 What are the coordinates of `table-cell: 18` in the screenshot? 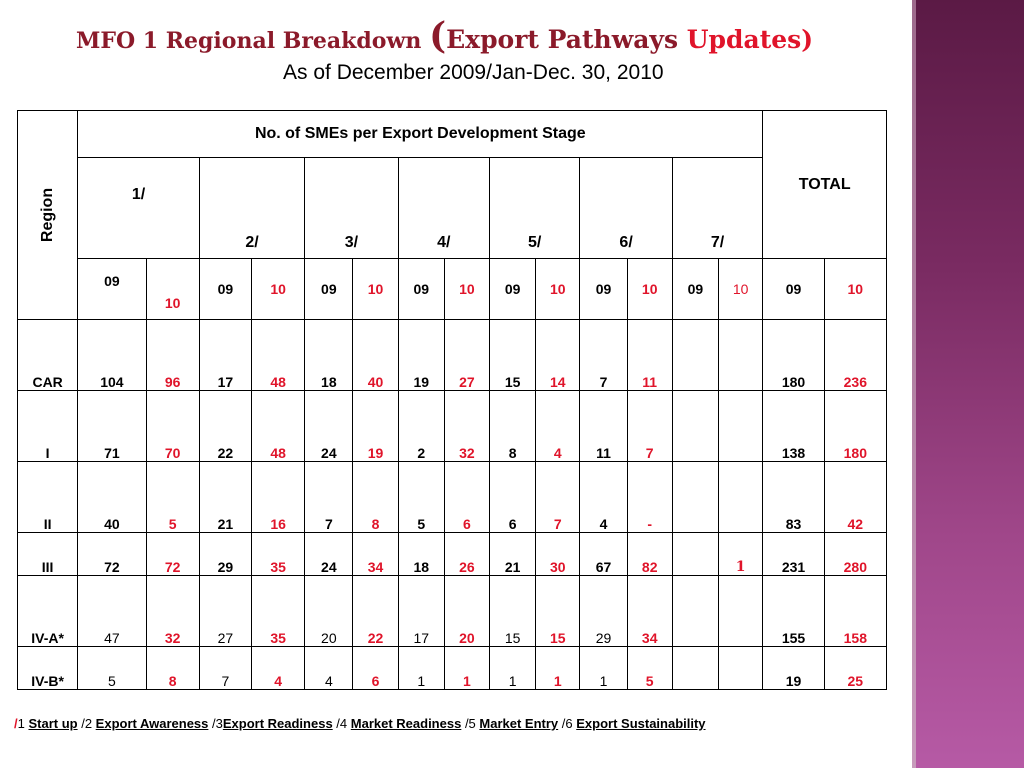 It's located at (421, 554).